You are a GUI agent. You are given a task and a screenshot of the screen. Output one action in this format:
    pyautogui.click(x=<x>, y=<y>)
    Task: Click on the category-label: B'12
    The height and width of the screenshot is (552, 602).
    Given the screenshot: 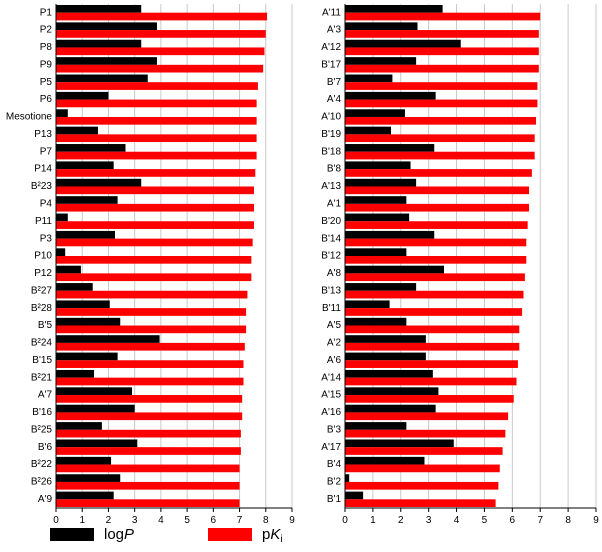 What is the action you would take?
    pyautogui.click(x=331, y=256)
    